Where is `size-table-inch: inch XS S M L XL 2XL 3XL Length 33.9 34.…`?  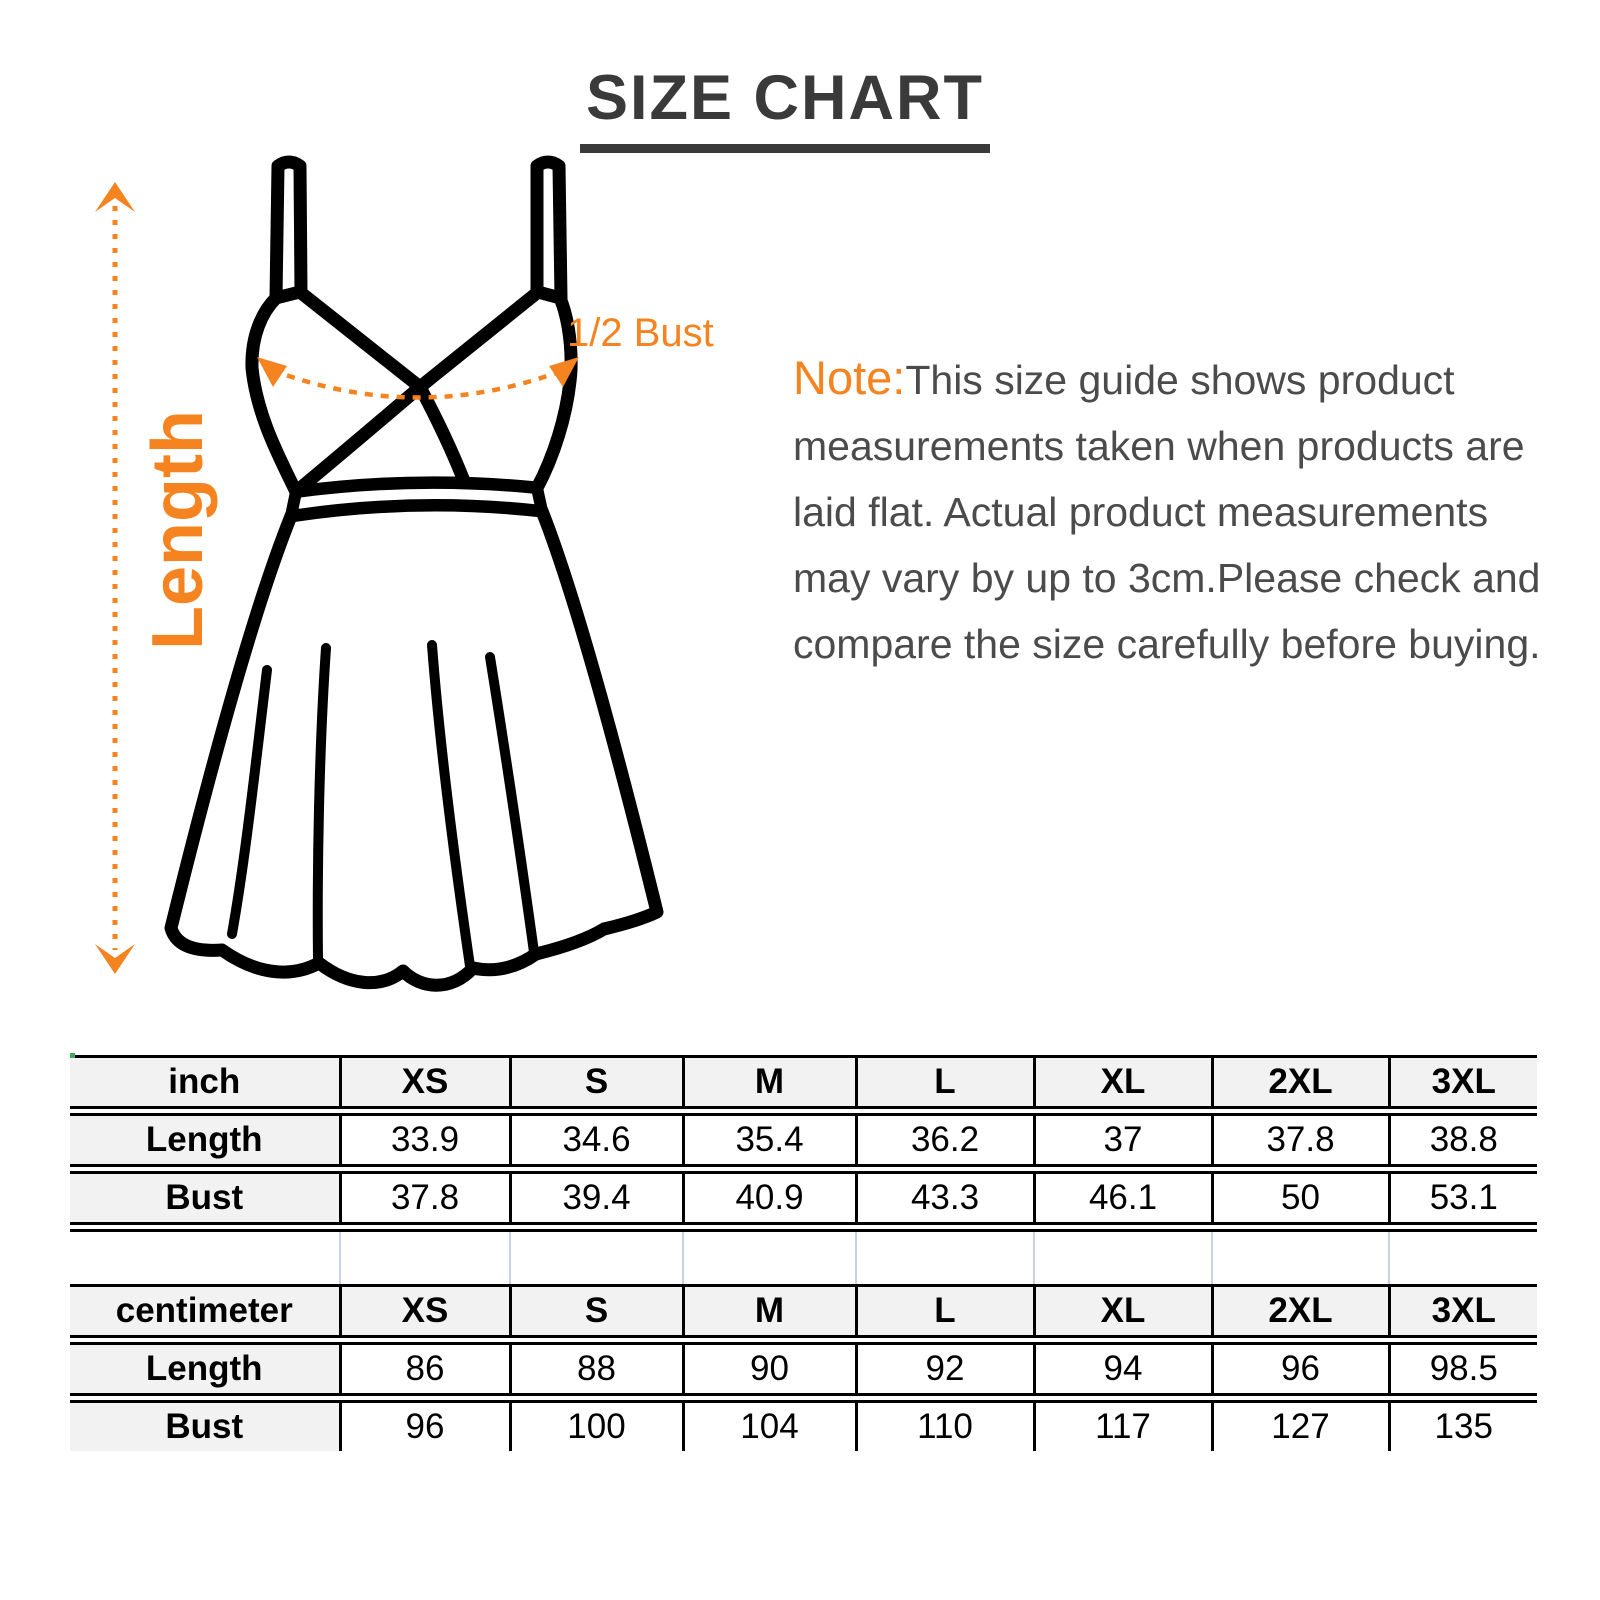 size-table-inch: inch XS S M L XL 2XL 3XL Length 33.9 34.… is located at coordinates (803, 1143).